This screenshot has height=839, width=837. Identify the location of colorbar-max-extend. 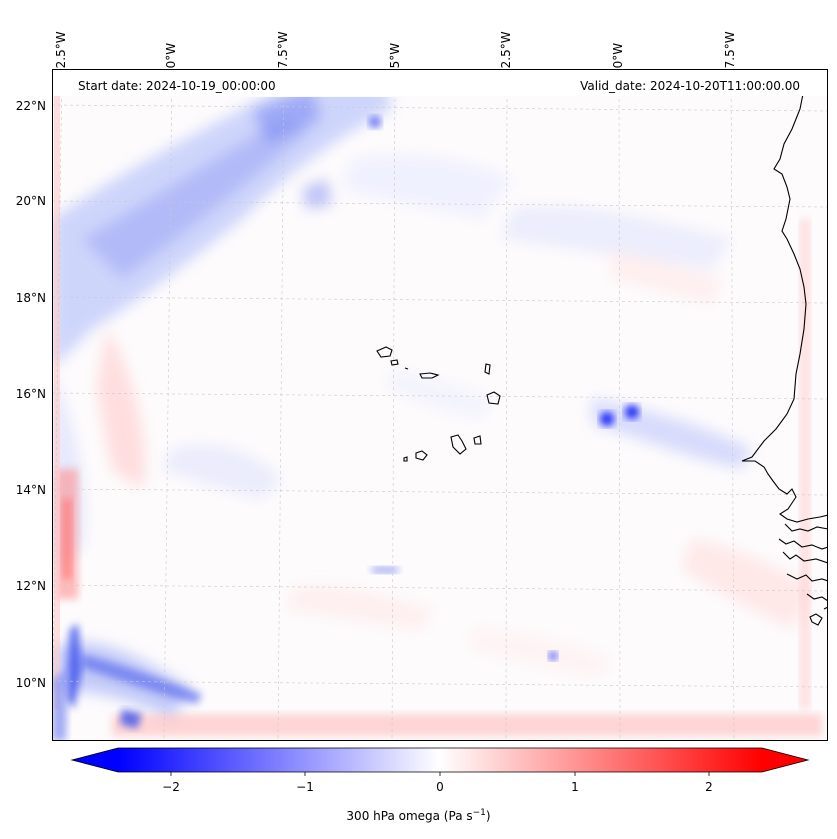
(785, 760).